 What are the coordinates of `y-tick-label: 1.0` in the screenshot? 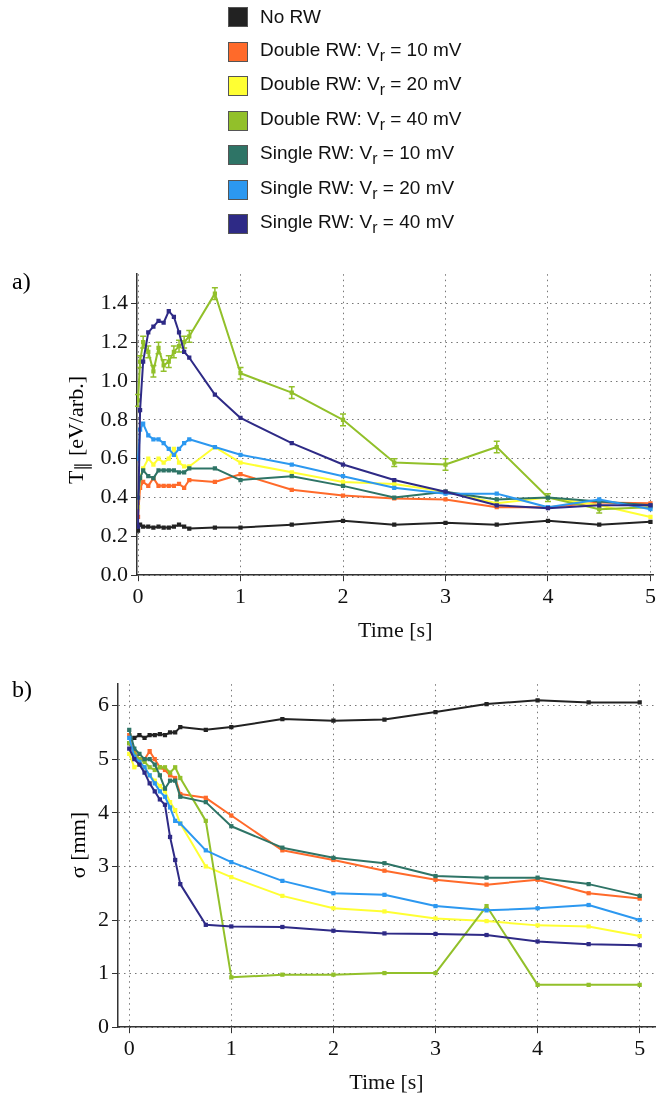 It's located at (114, 379).